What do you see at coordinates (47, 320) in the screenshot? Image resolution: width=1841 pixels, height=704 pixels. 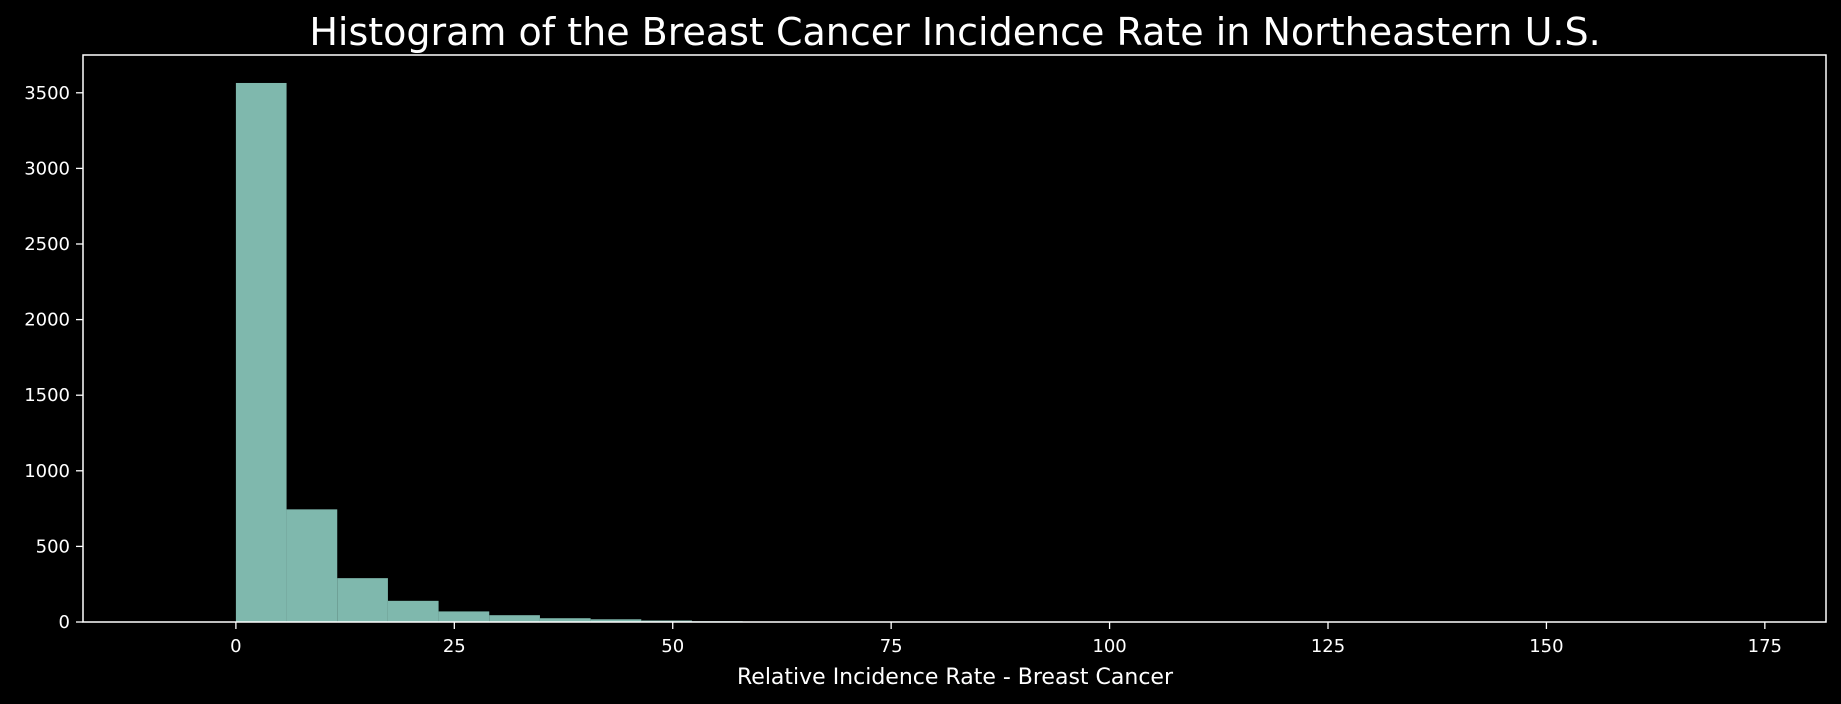 I see `y-tick-label-2000: 2000` at bounding box center [47, 320].